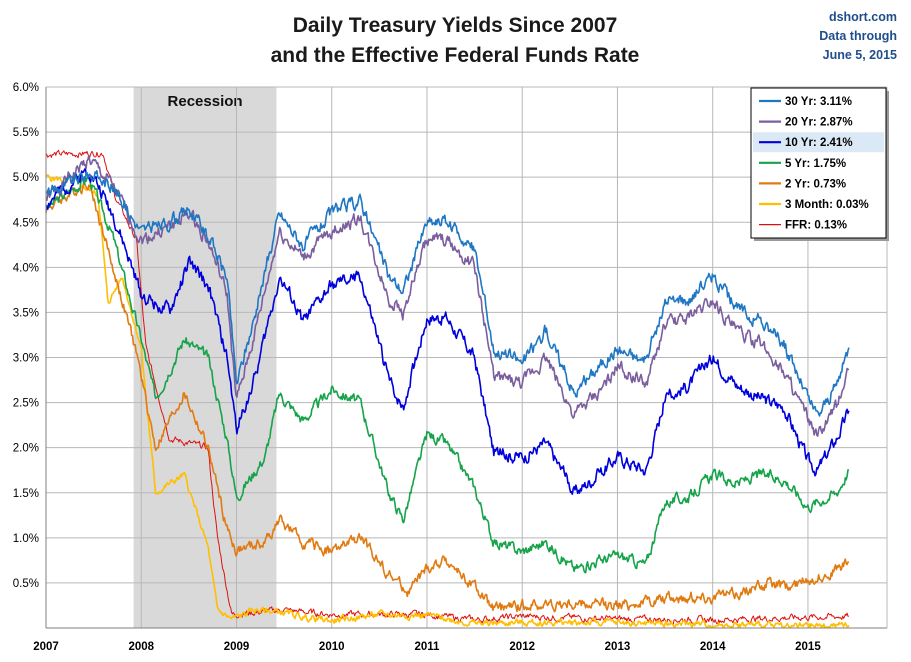 Image resolution: width=911 pixels, height=662 pixels. I want to click on chart-title-line-2: and the Effective Federal Funds Rate, so click(455, 55).